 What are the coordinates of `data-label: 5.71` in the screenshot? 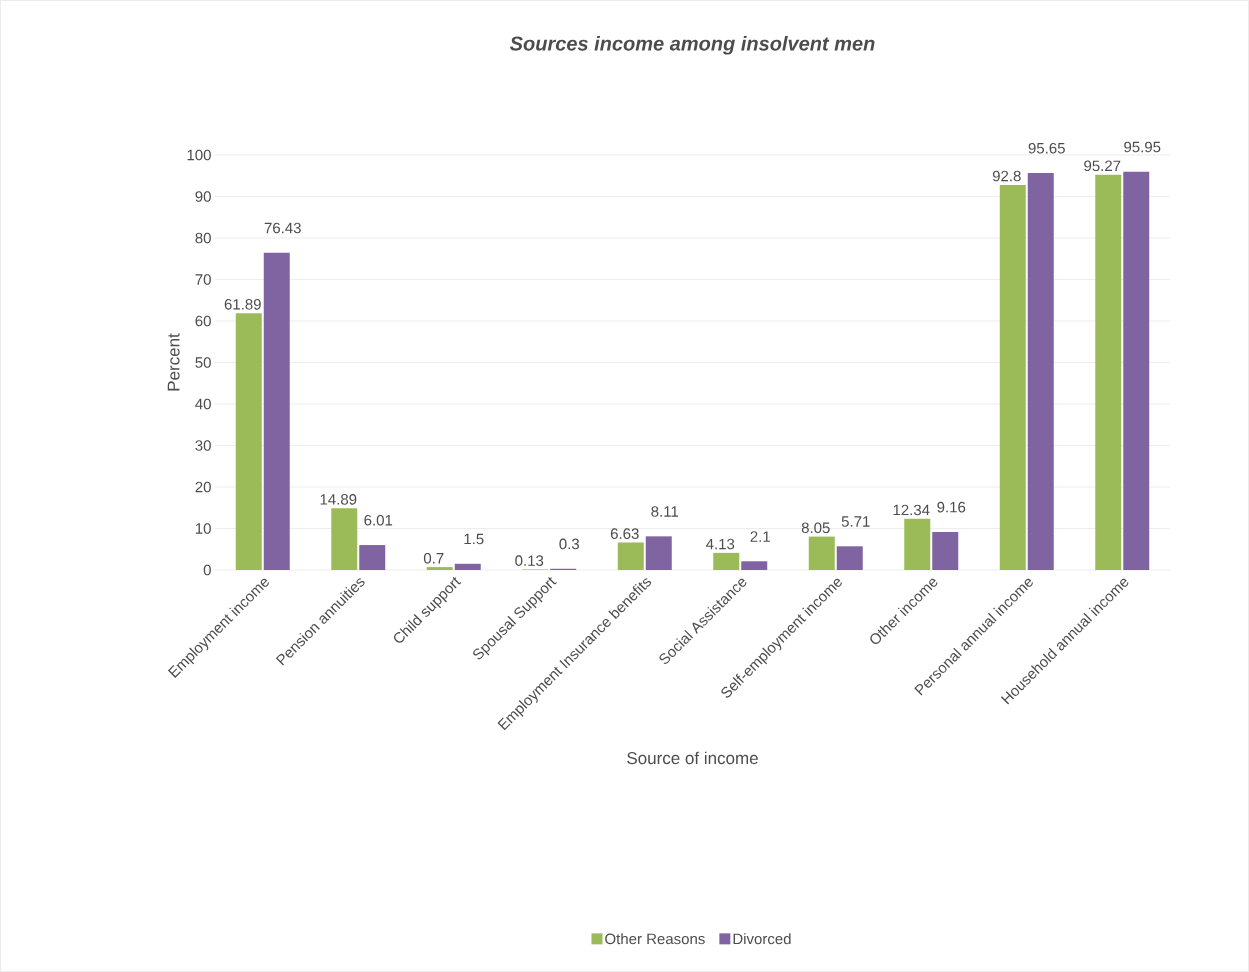 It's located at (855, 521).